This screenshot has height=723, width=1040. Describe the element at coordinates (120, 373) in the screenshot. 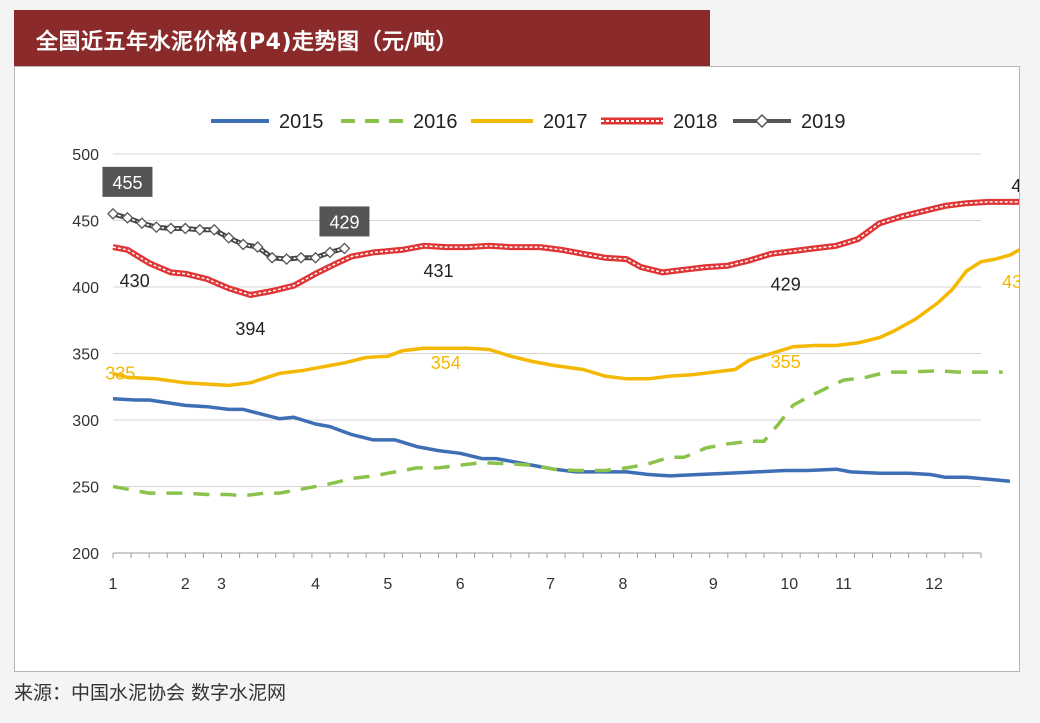

I see `data-label: 335` at that location.